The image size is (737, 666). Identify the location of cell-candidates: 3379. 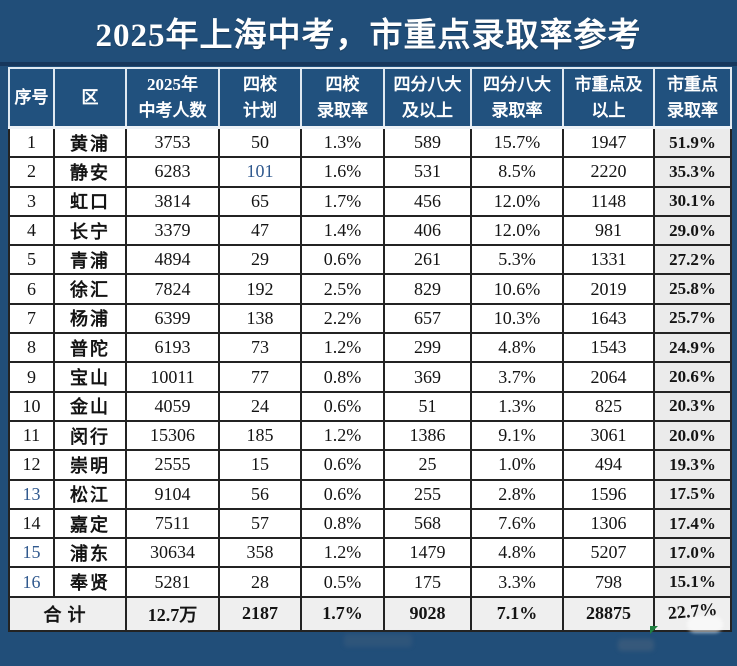
(172, 230).